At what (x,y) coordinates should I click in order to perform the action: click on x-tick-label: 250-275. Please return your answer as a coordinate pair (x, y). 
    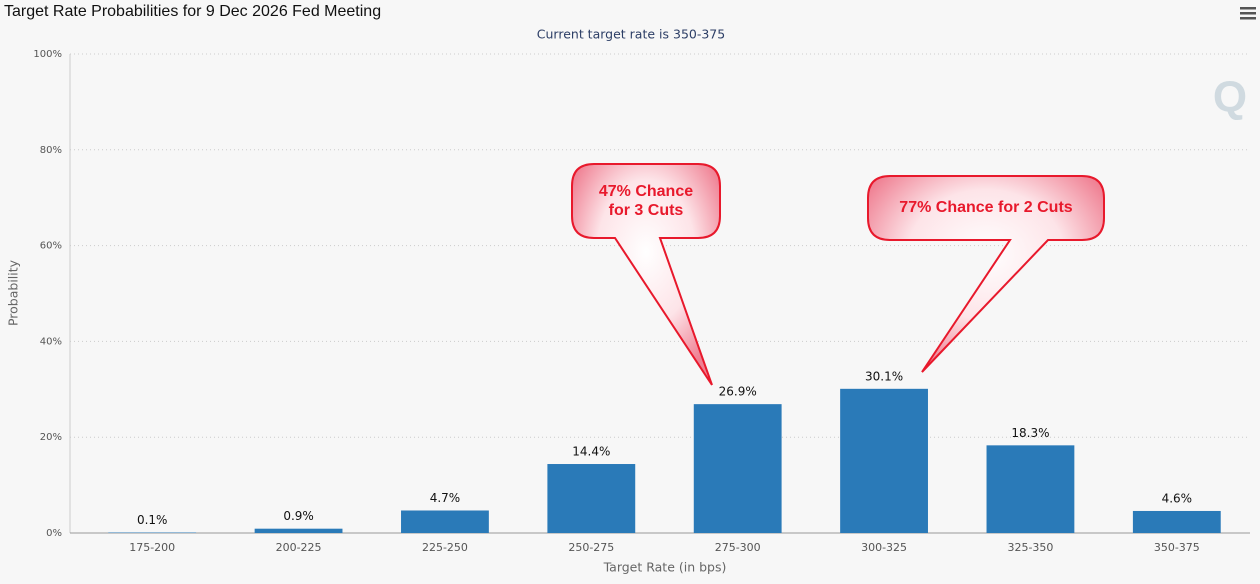
    Looking at the image, I should click on (591, 547).